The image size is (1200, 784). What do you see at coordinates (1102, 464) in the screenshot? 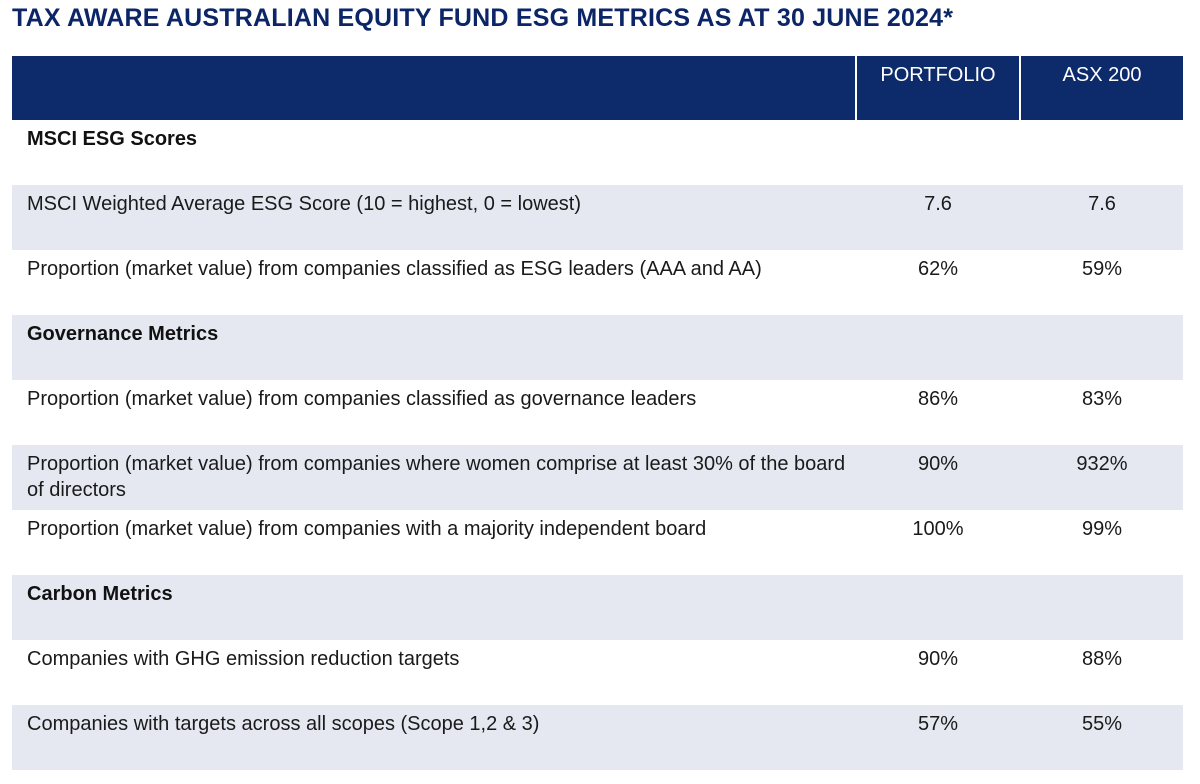
I see `asx200-value: 932%` at bounding box center [1102, 464].